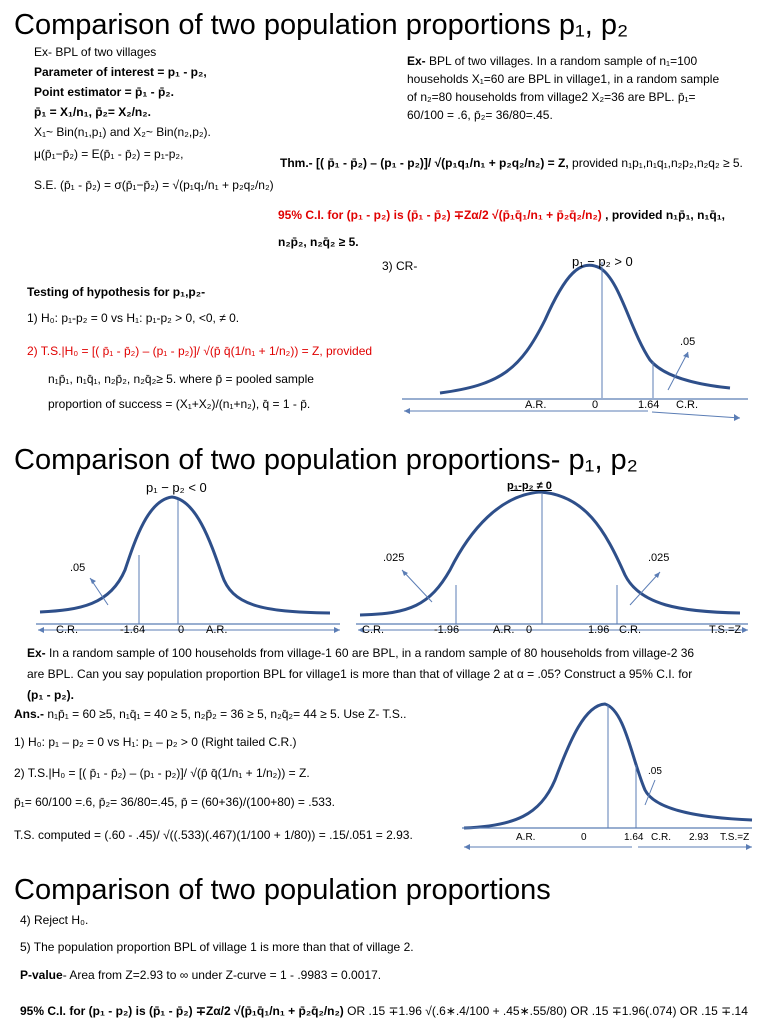  I want to click on graph4-ts-val: 2.93, so click(699, 837).